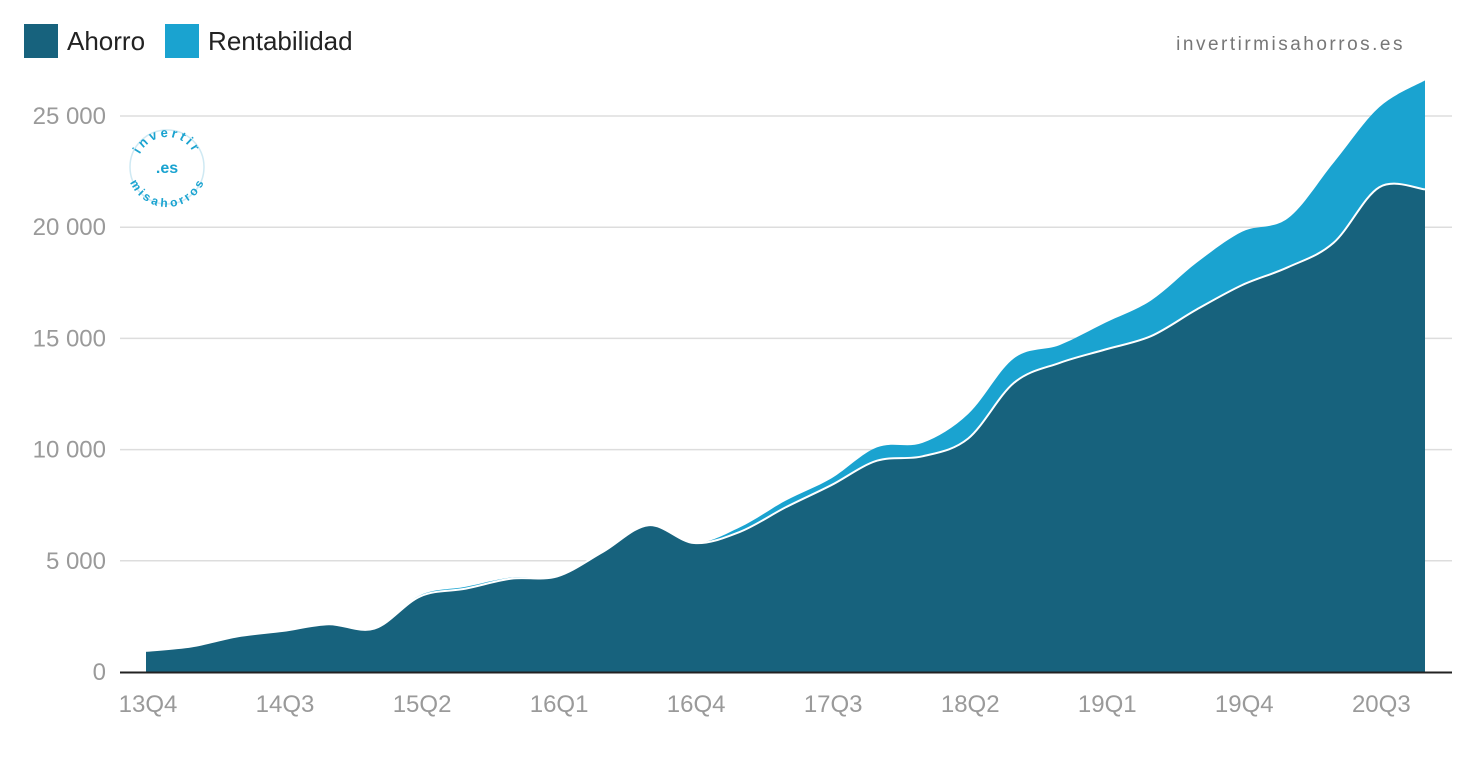 The image size is (1477, 763). I want to click on x-tick-label: 19Q4, so click(1244, 704).